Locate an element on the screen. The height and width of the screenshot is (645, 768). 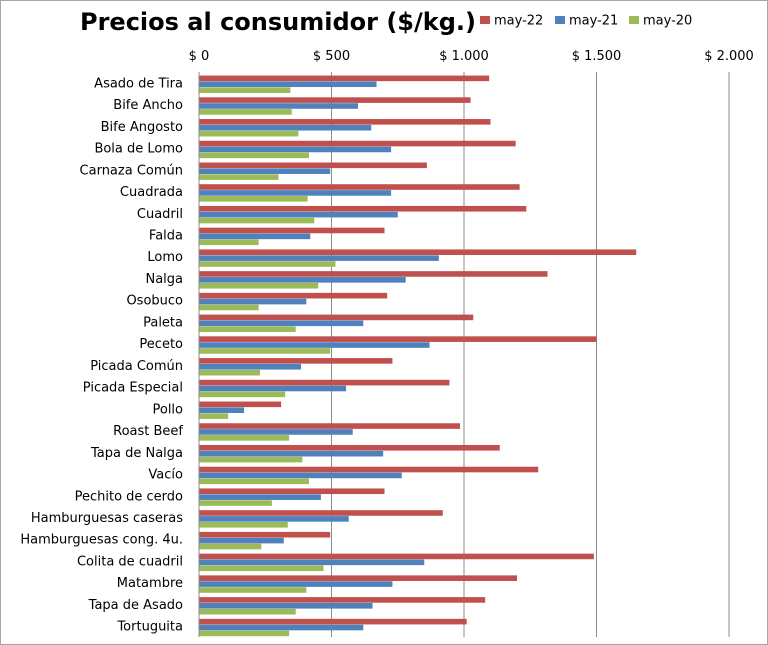
category-label: Cuadrada is located at coordinates (151, 192).